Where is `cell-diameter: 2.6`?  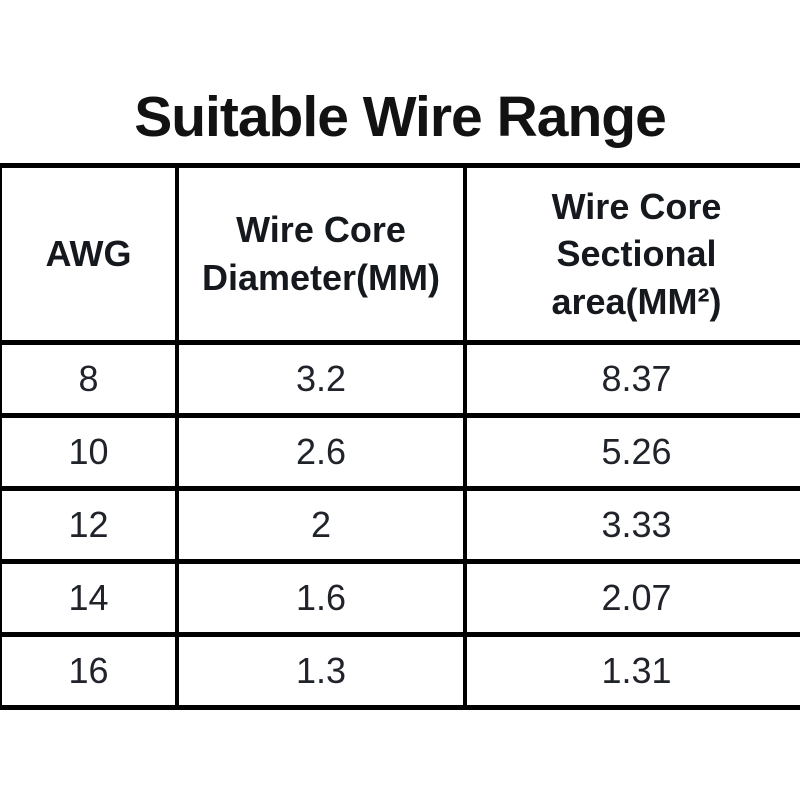
cell-diameter: 2.6 is located at coordinates (321, 452).